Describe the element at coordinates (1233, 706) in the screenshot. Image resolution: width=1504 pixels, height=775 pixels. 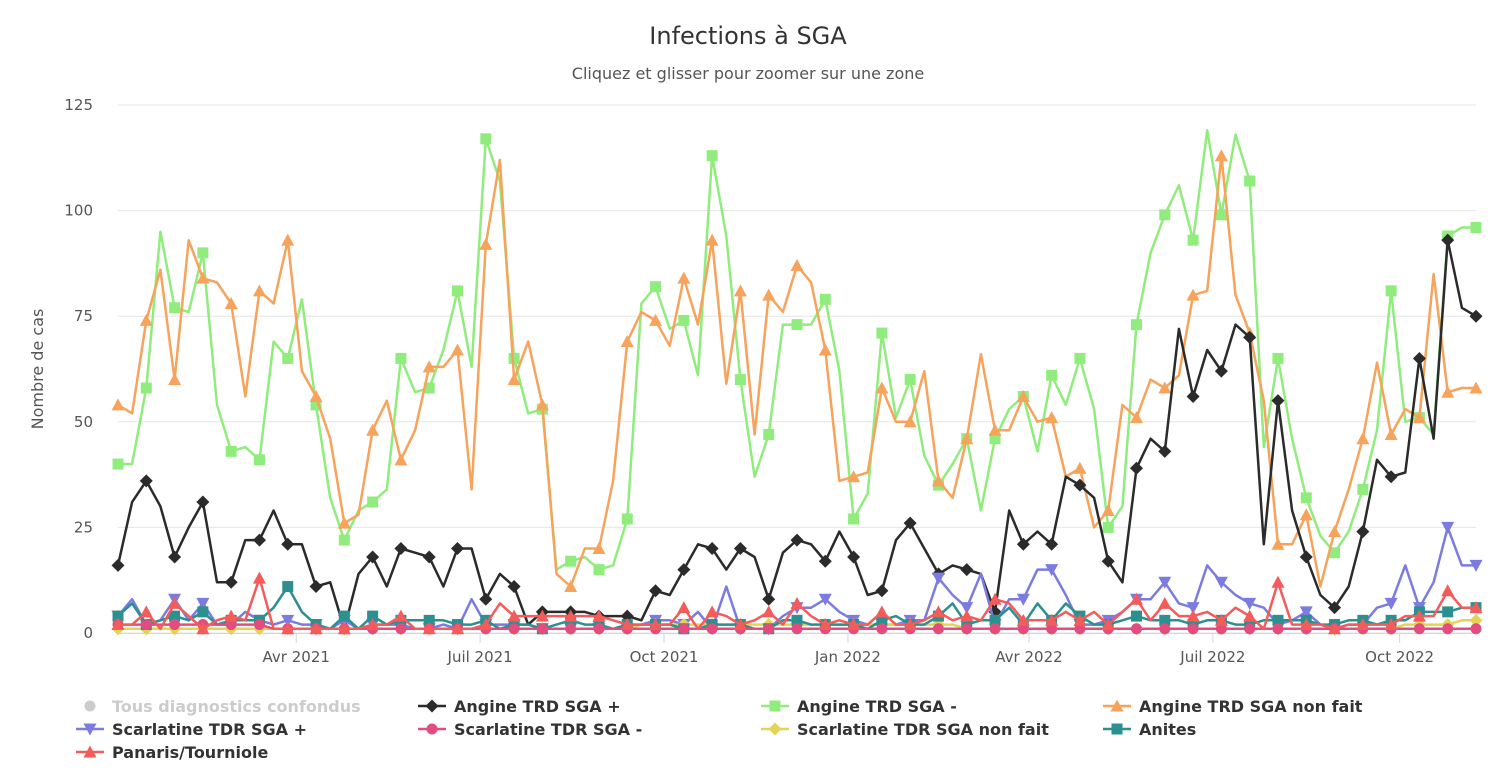
I see `legend-item-angine-trd-sga-non-fait: Angine TRD SGA non fait` at that location.